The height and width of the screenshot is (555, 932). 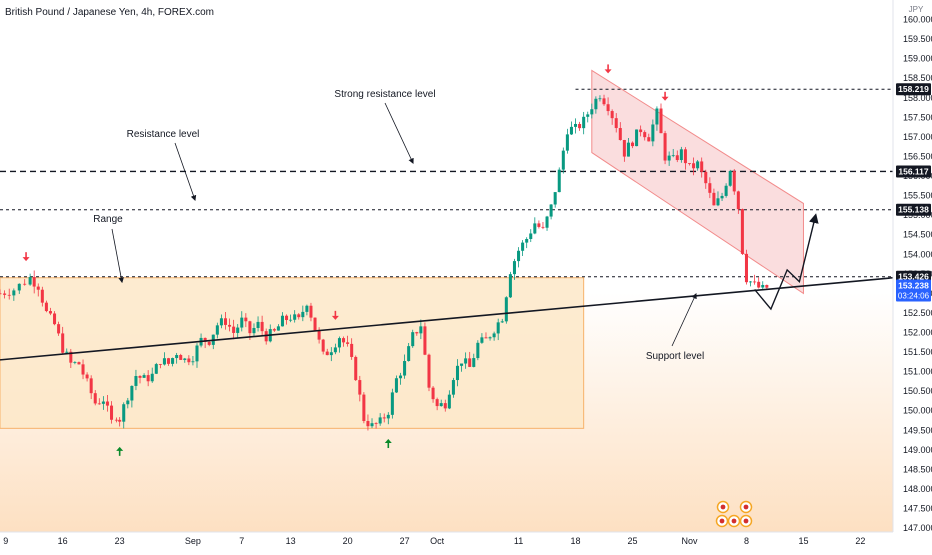 What do you see at coordinates (697, 182) in the screenshot?
I see `descending-channel` at bounding box center [697, 182].